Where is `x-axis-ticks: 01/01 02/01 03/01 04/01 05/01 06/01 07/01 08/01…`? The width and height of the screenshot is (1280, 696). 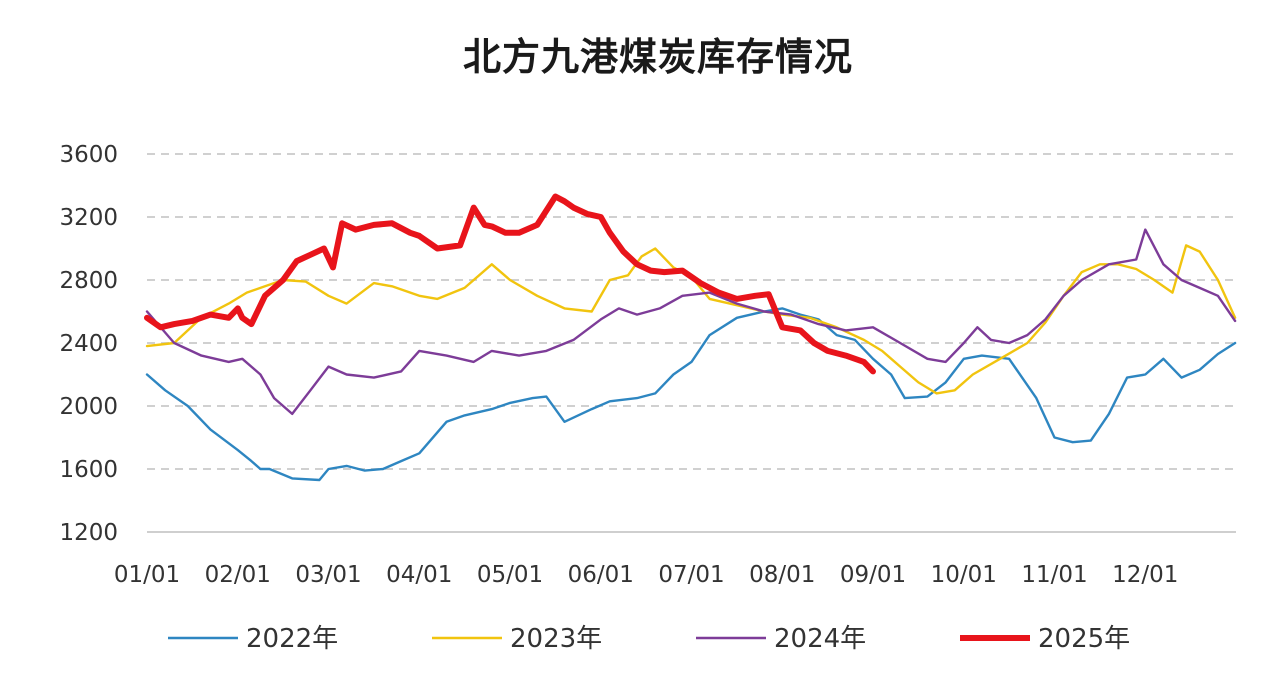 x-axis-ticks: 01/01 02/01 03/01 04/01 05/01 06/01 07/01 08/01… is located at coordinates (646, 575).